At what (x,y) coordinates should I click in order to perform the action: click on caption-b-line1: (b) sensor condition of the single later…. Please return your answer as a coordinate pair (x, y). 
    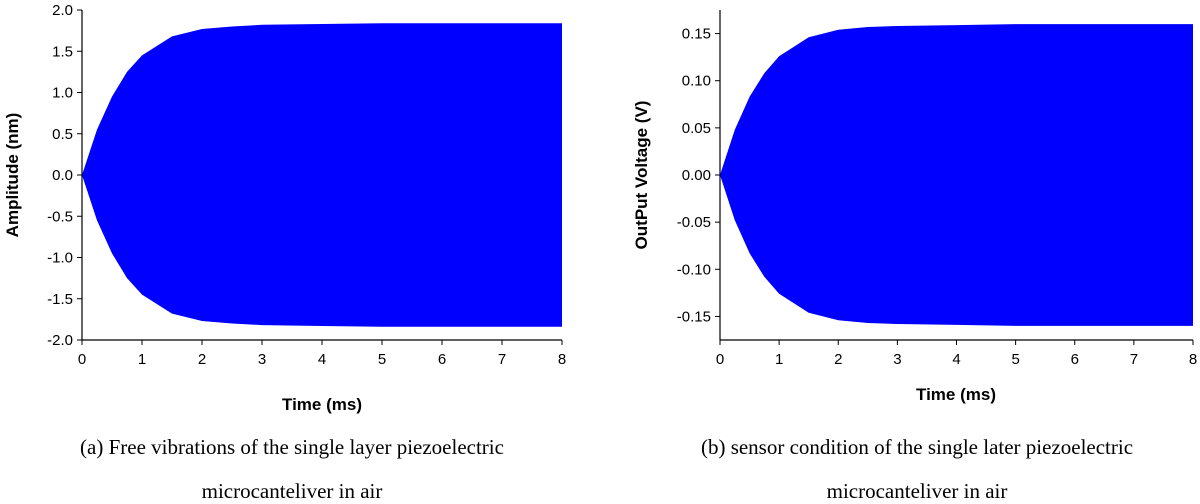
    Looking at the image, I should click on (917, 447).